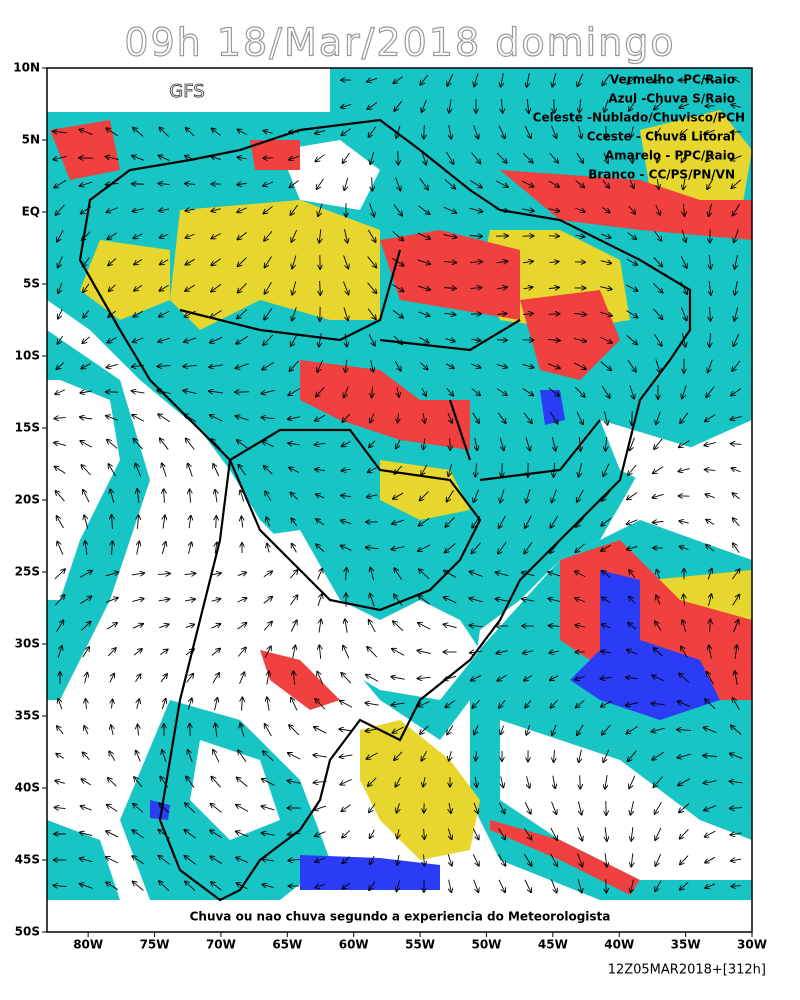  I want to click on y-tick-label: 35S, so click(27, 716).